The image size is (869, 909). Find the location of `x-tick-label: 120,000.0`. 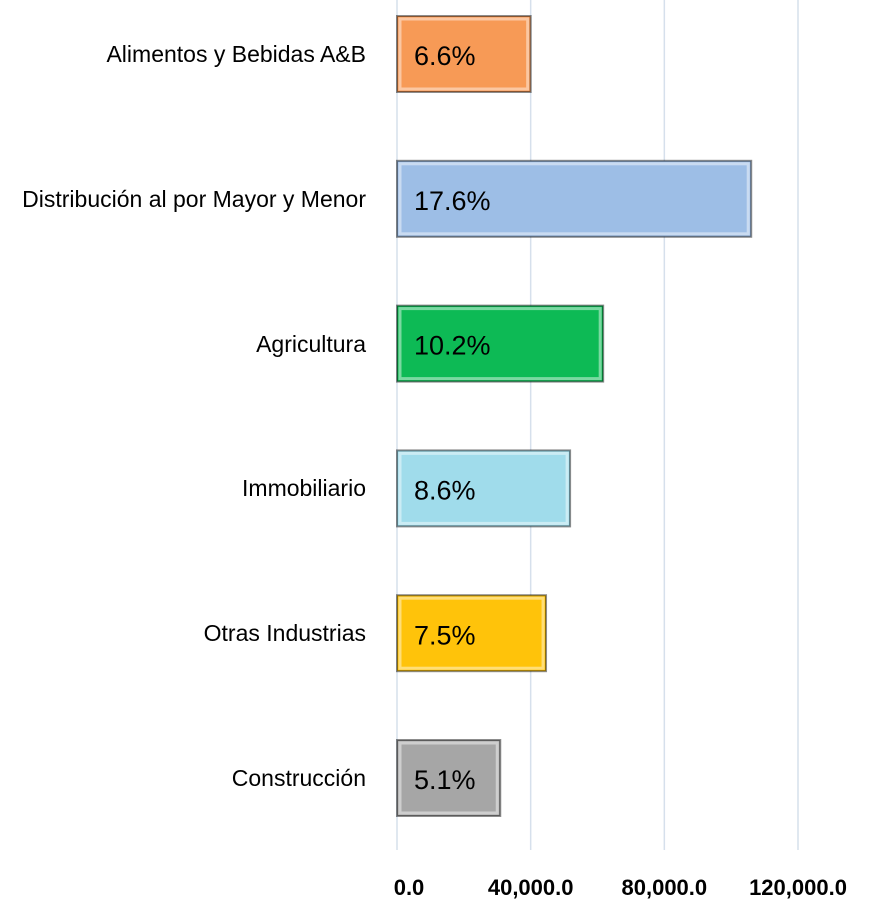

x-tick-label: 120,000.0 is located at coordinates (798, 887).